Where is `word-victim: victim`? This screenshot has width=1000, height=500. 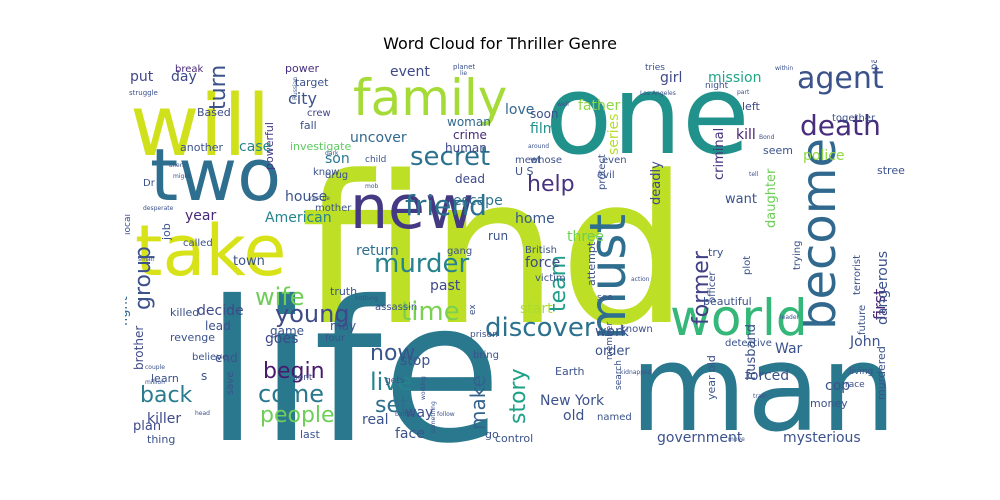
word-victim: victim is located at coordinates (550, 278).